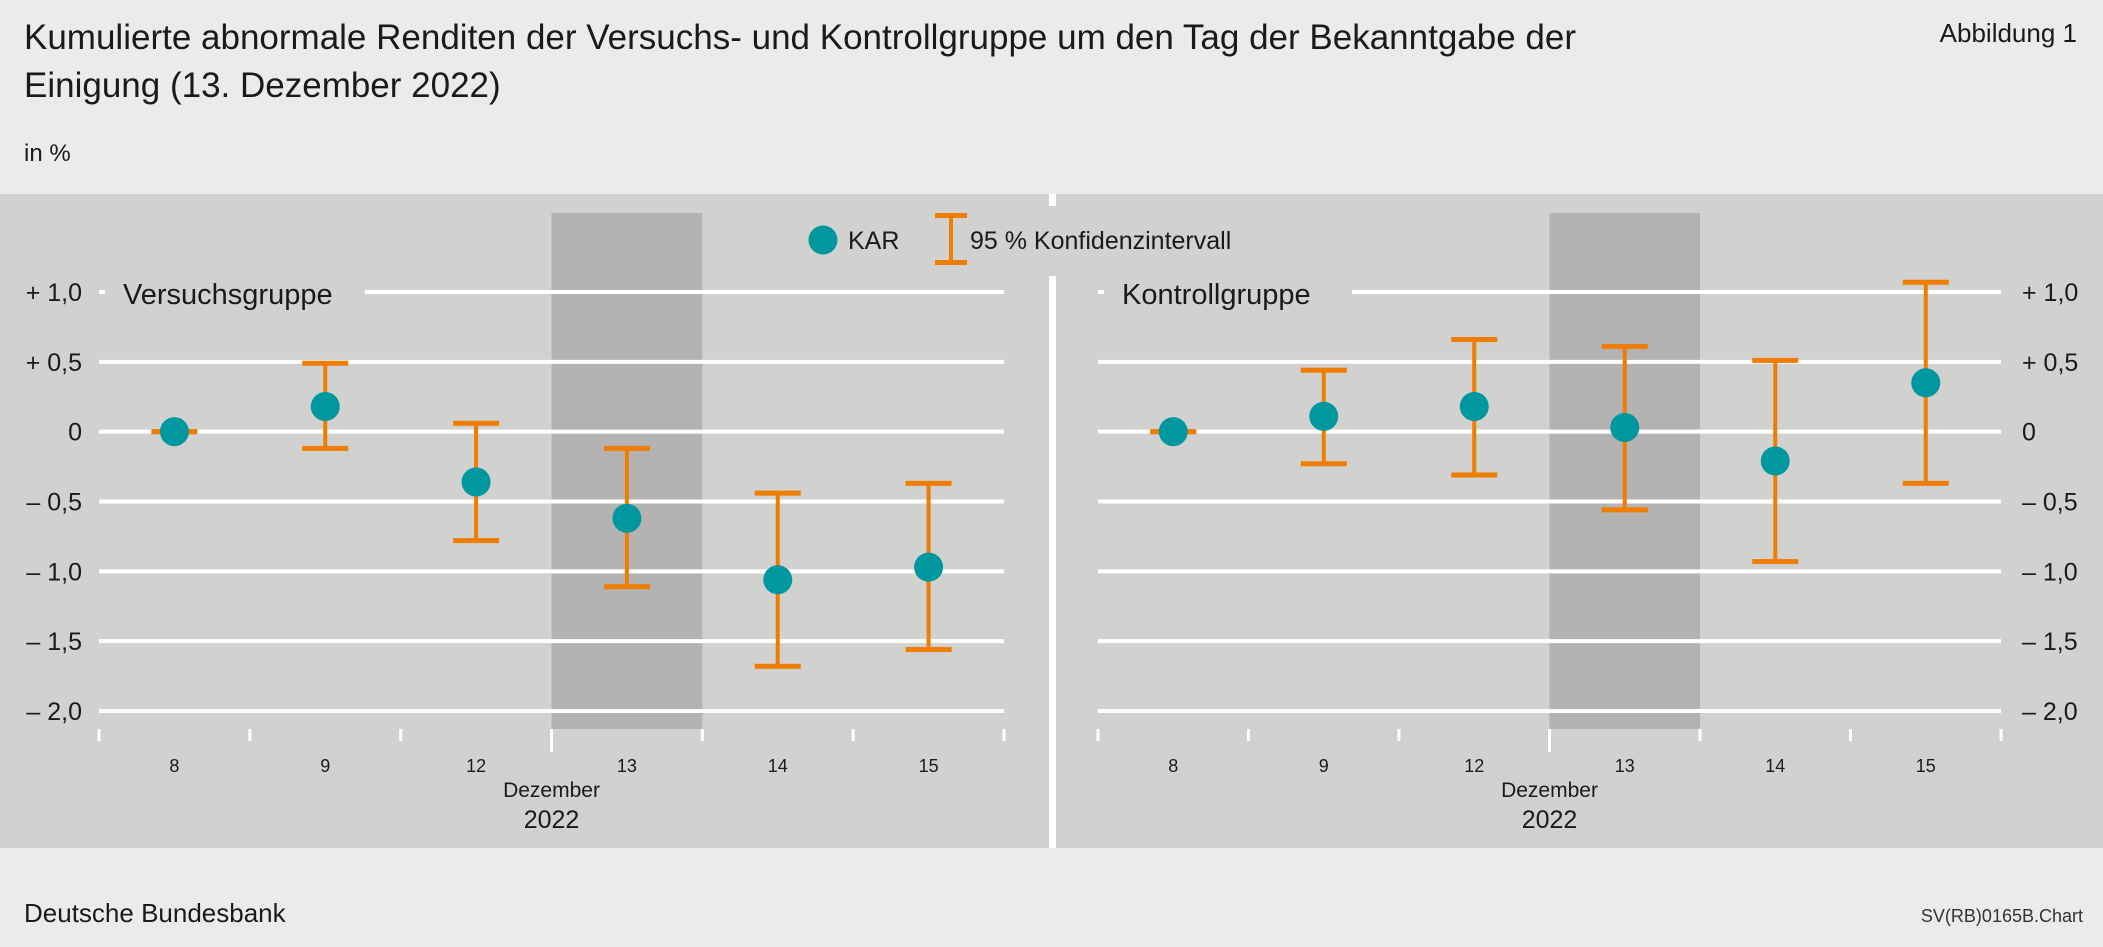  I want to click on legend-dot-icon, so click(823, 240).